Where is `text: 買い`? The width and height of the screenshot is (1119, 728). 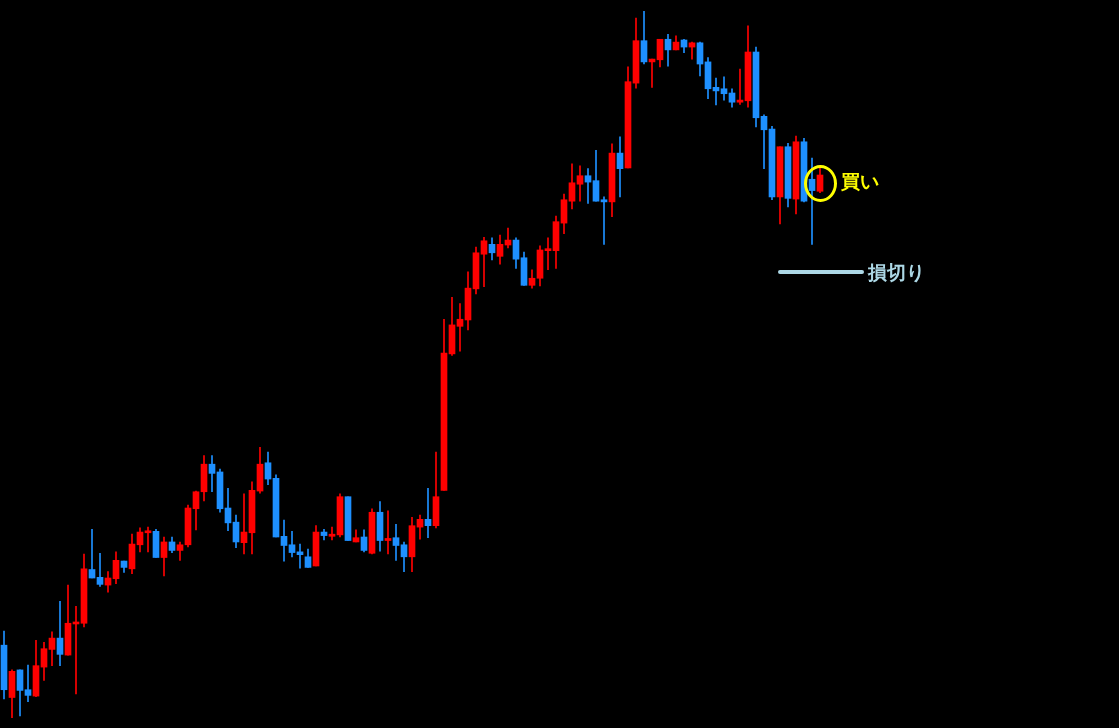
text: 買い is located at coordinates (859, 181).